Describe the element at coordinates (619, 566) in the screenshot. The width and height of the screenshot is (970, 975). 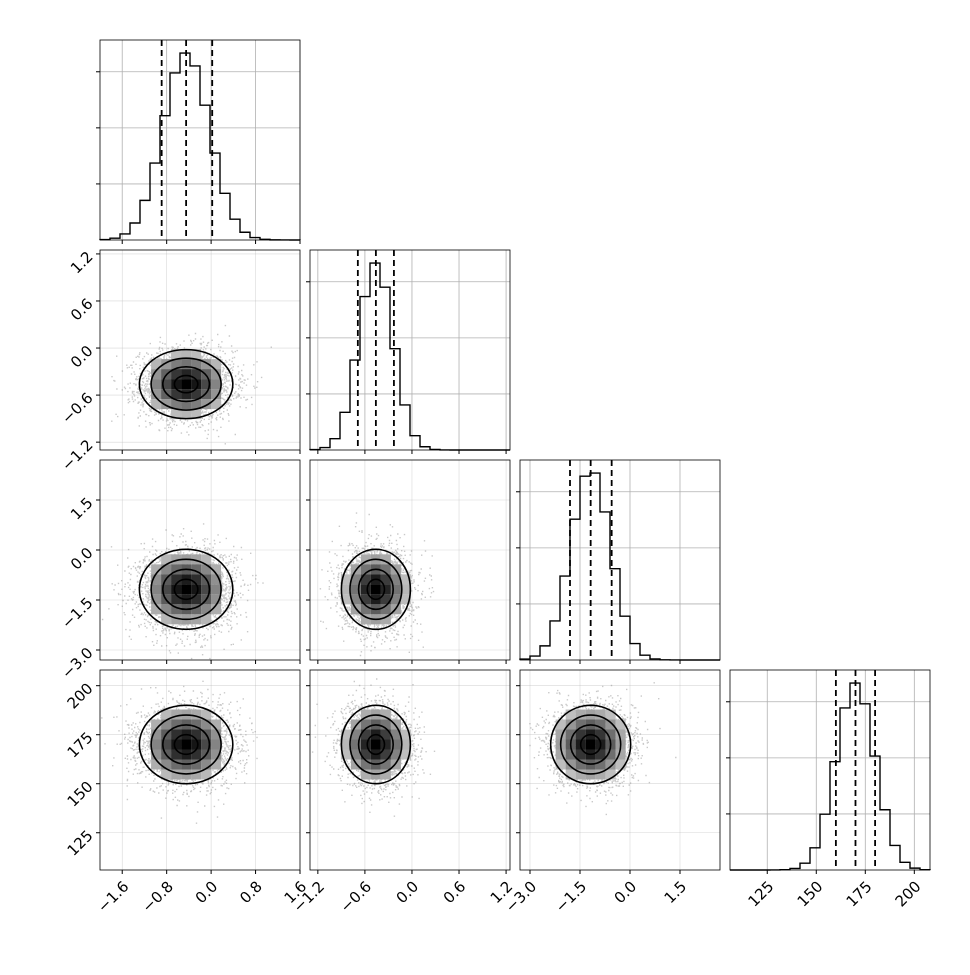
I see `histogram-step` at that location.